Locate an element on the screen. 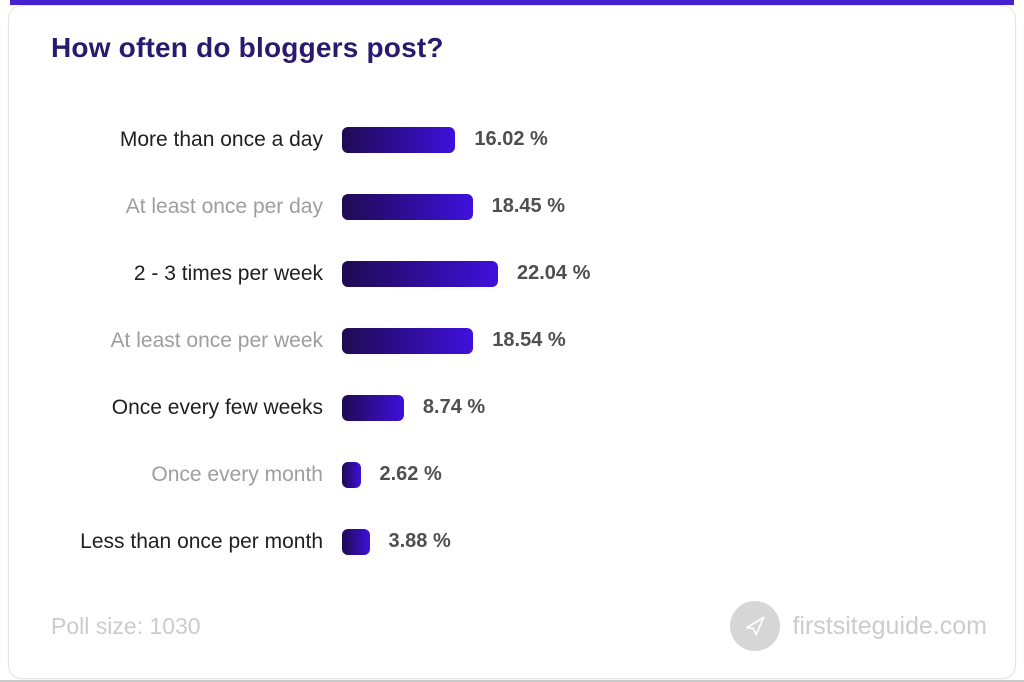 Image resolution: width=1024 pixels, height=682 pixels. chart-row: More than once a day 16.02 % is located at coordinates (533, 139).